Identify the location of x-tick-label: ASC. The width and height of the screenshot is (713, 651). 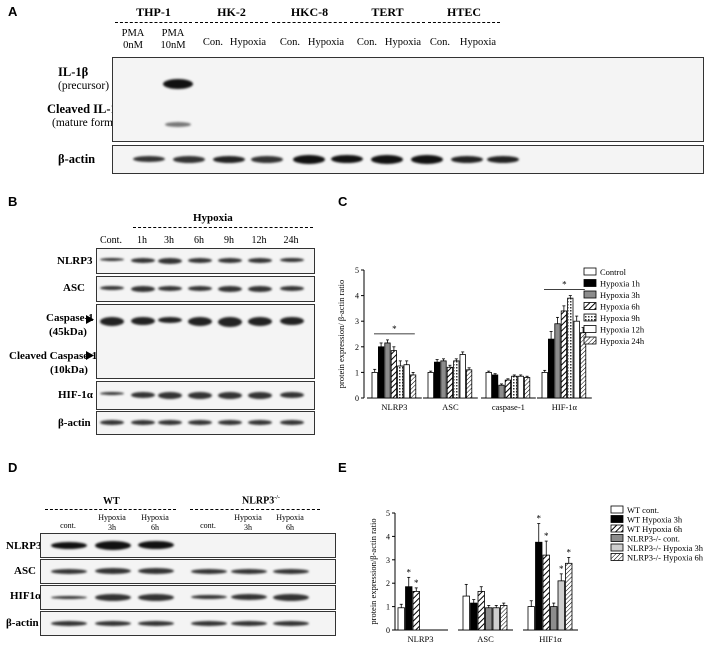
(485, 639).